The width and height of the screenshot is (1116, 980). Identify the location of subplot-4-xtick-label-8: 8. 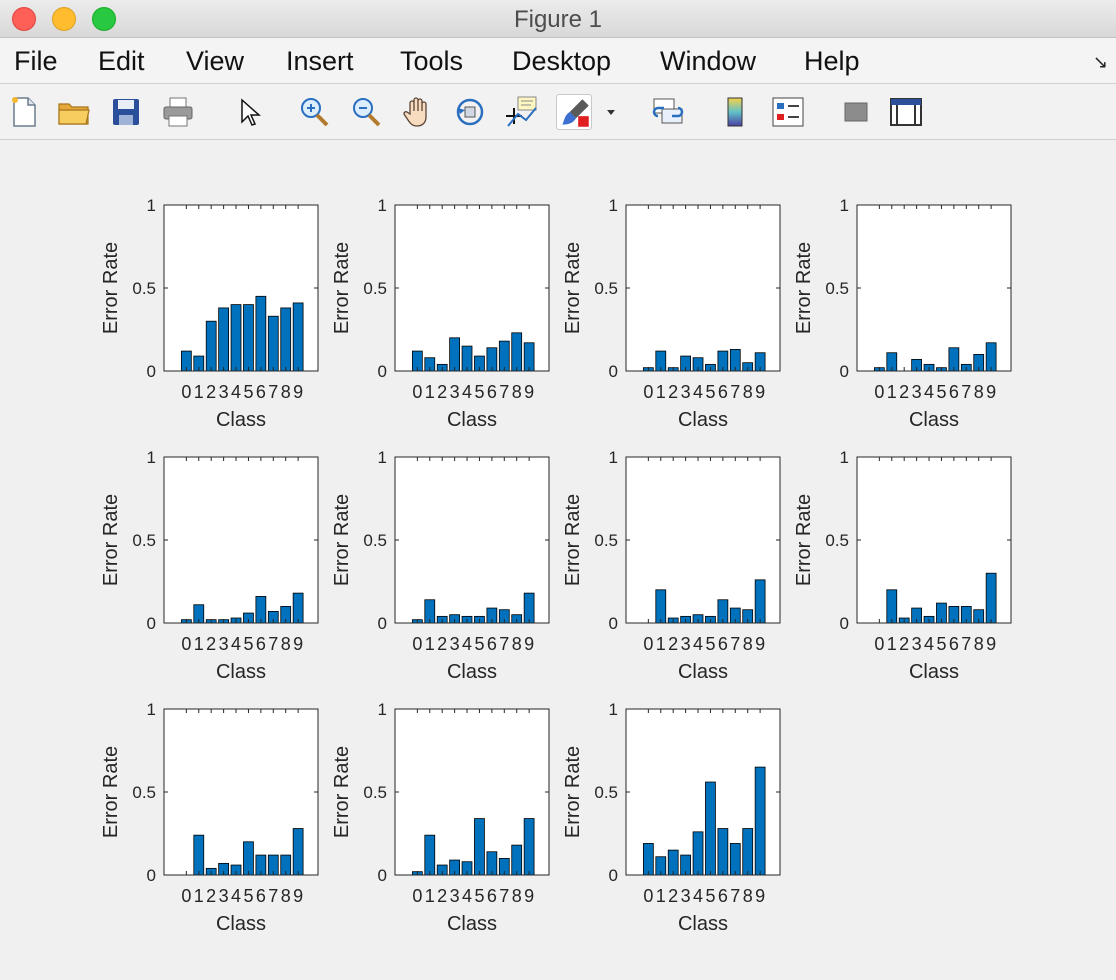
(979, 392).